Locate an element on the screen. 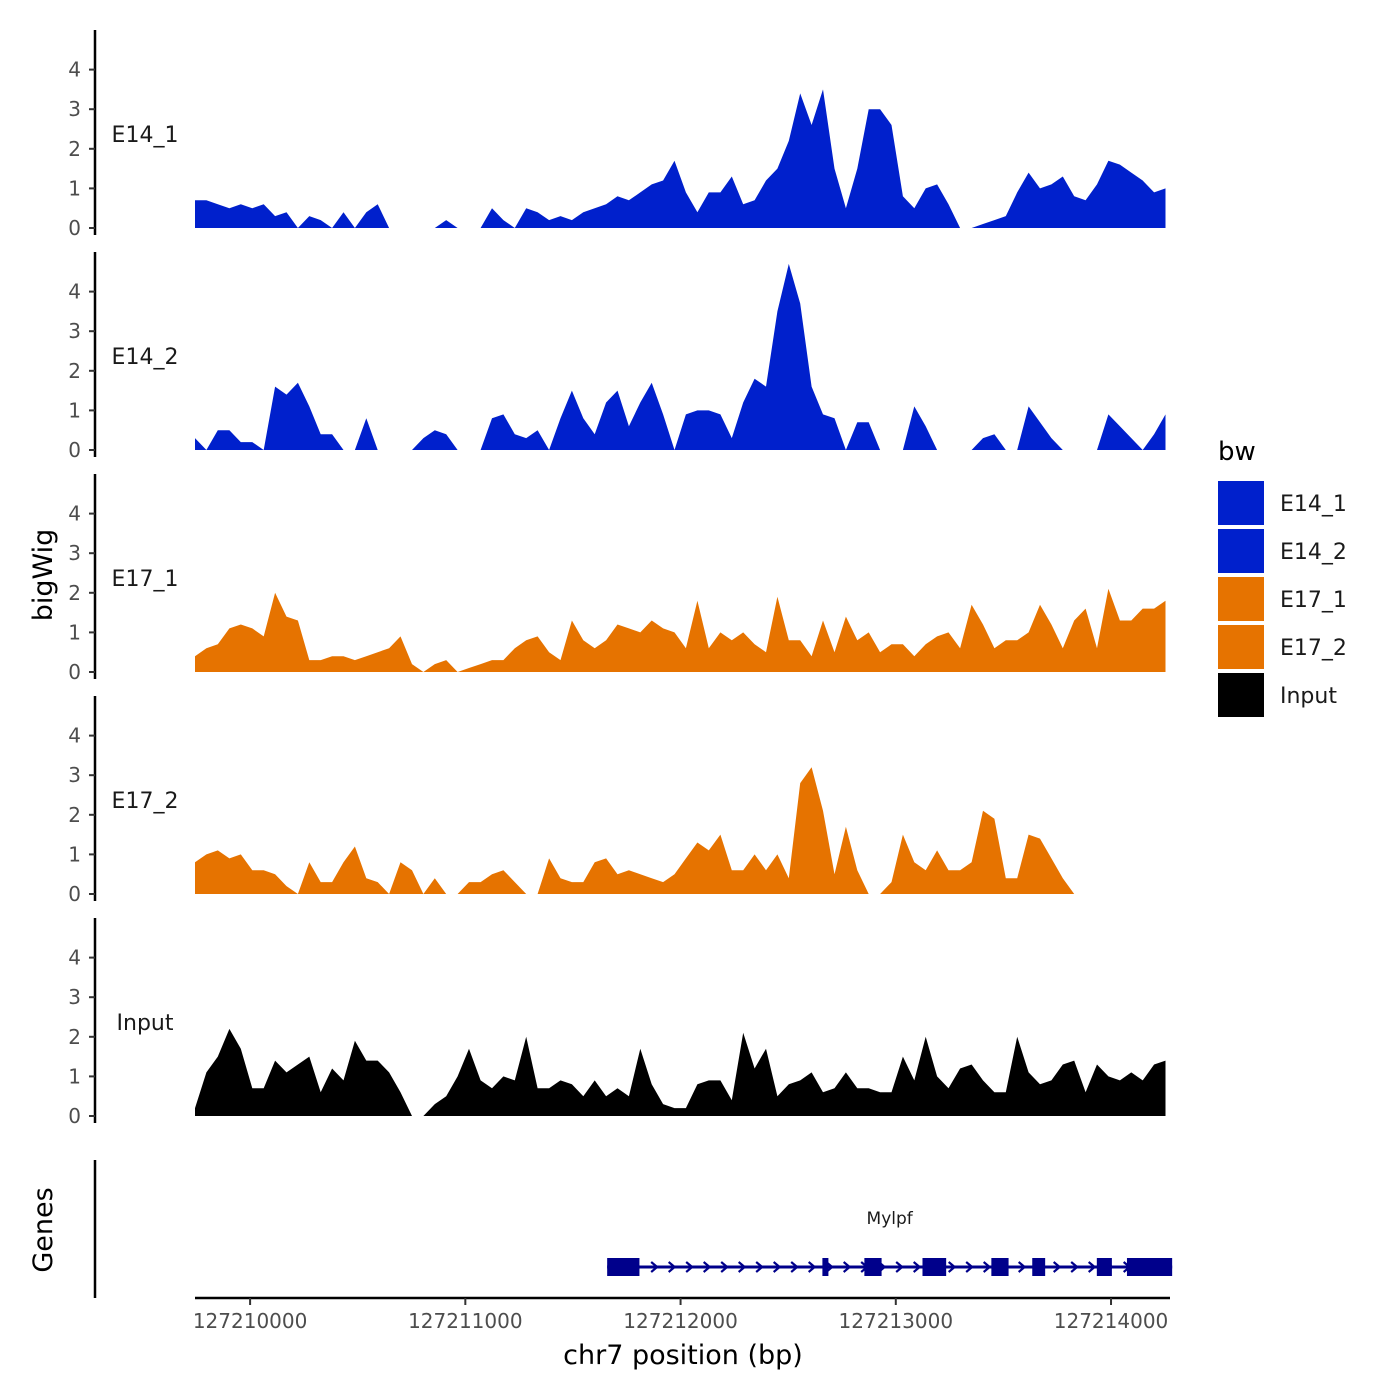  panel-input: 0 1 2 3 4 Input is located at coordinates (617, 1023).